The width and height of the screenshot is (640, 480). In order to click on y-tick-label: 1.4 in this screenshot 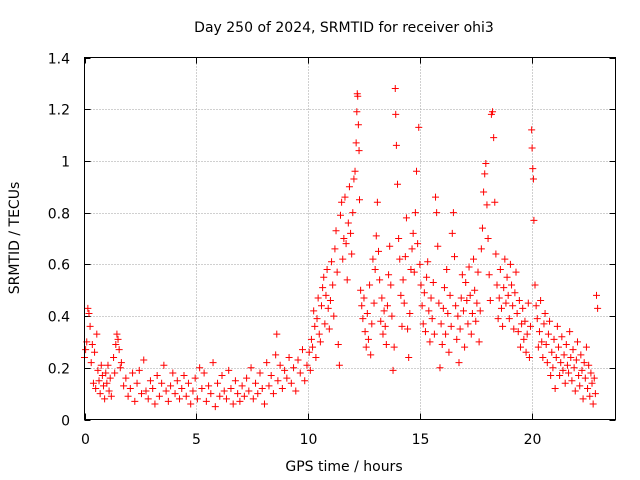, I will do `click(59, 60)`.